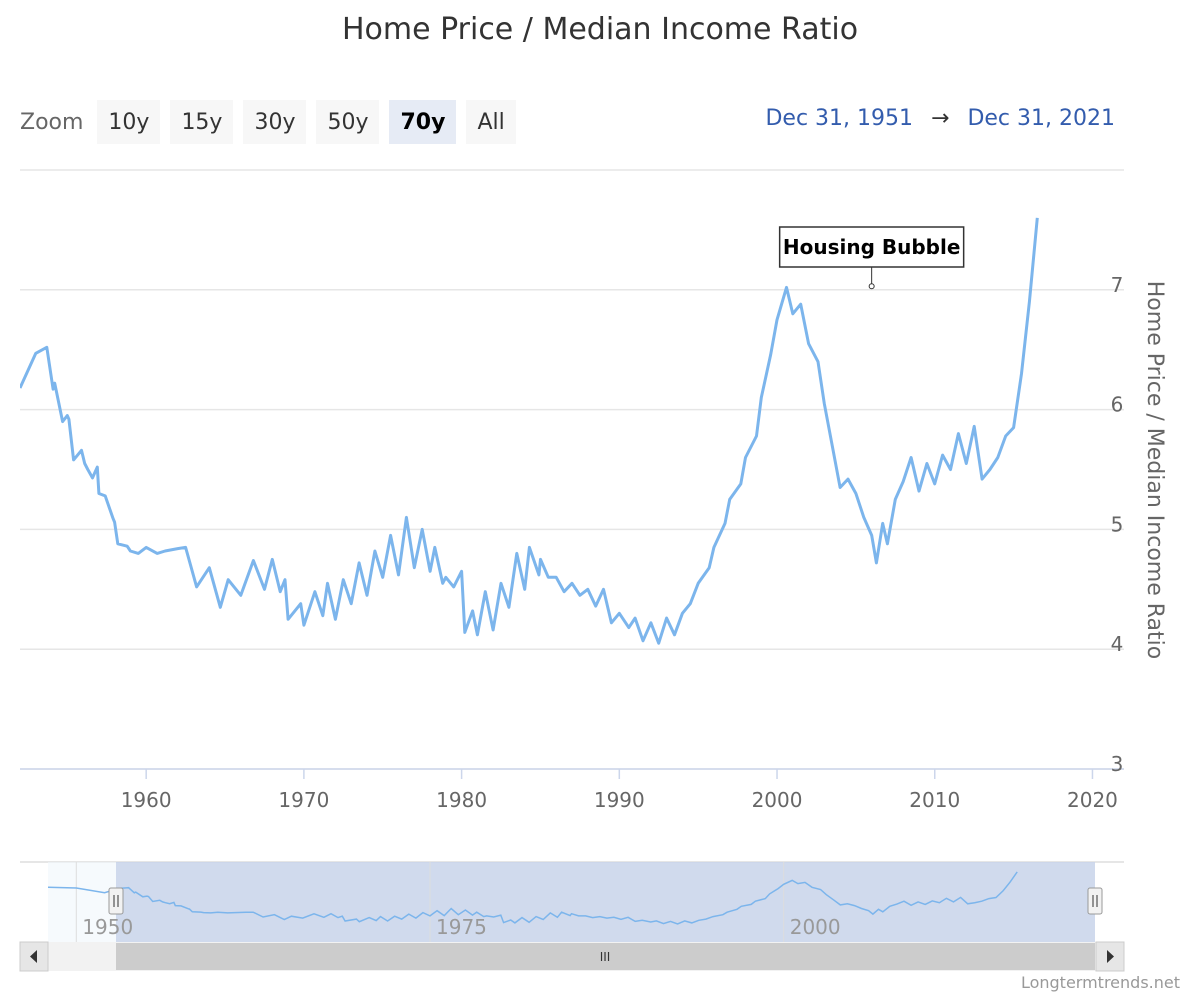 This screenshot has width=1200, height=1000. I want to click on housing-bubble-annotation: Housing Bubble, so click(871, 258).